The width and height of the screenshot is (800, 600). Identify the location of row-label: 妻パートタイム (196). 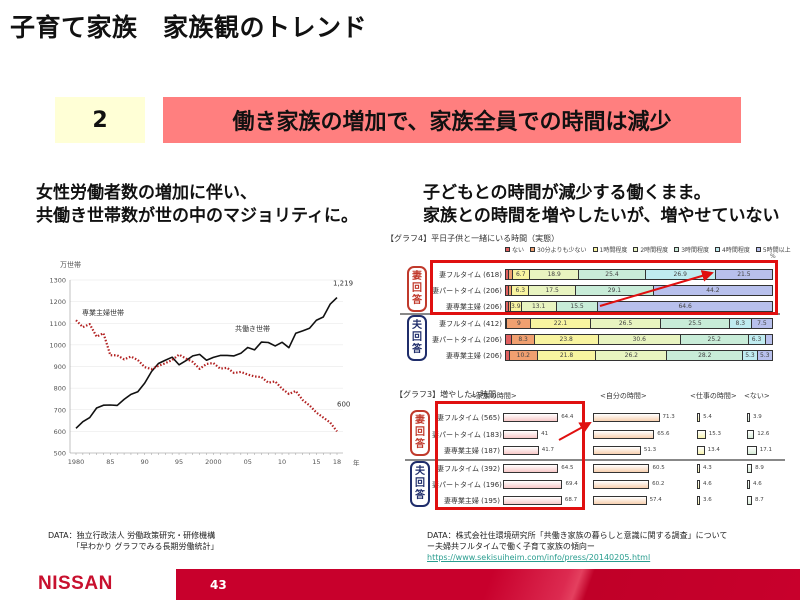
(467, 485).